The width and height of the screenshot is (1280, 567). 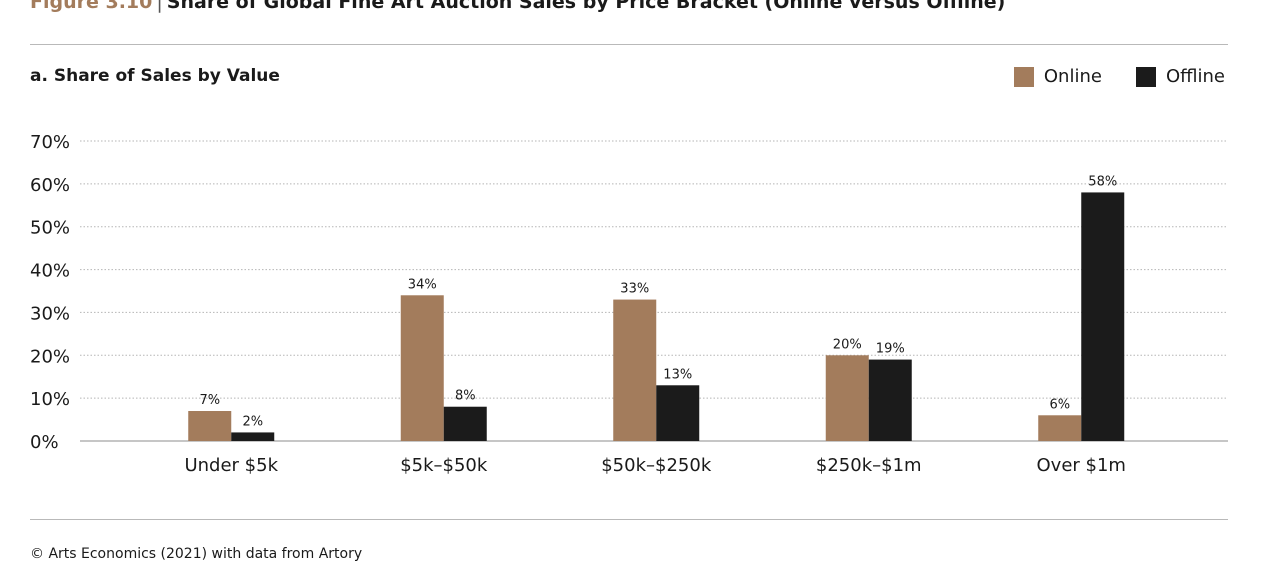 I want to click on legend-swatch-online, so click(x=1023, y=76).